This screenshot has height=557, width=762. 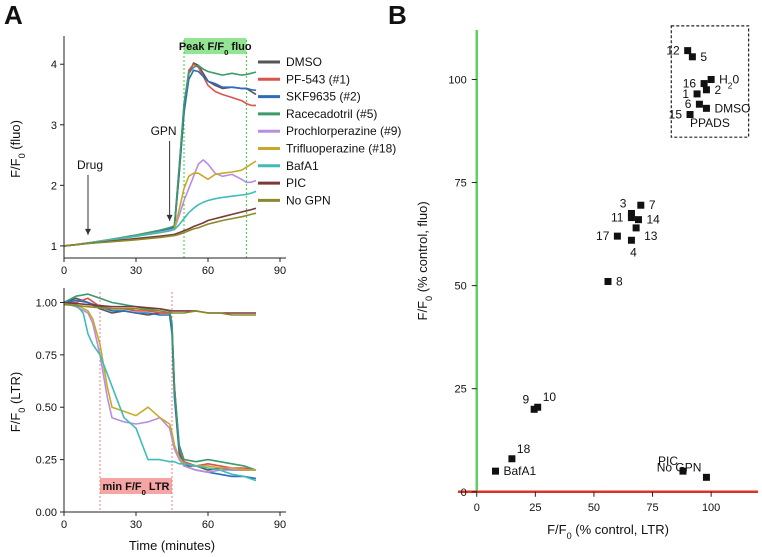 I want to click on point-label-19: 18, so click(x=524, y=449).